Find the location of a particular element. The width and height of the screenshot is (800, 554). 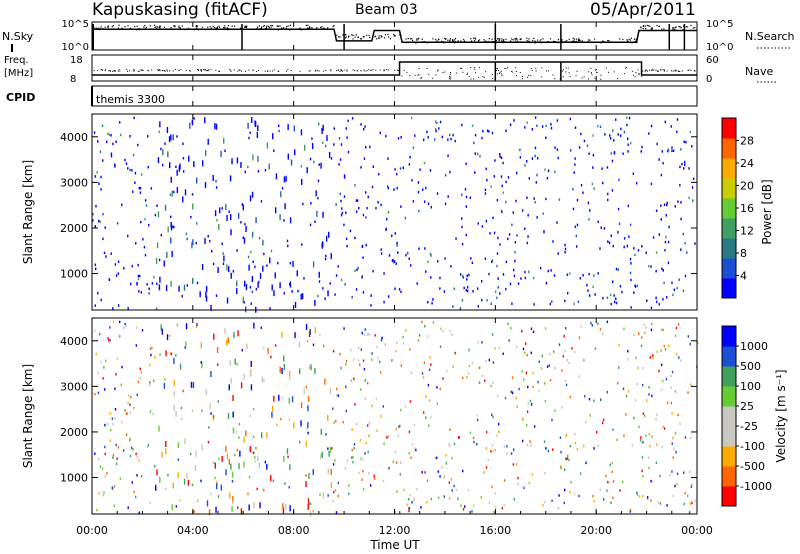

colorbar-swatch is located at coordinates (729, 128).